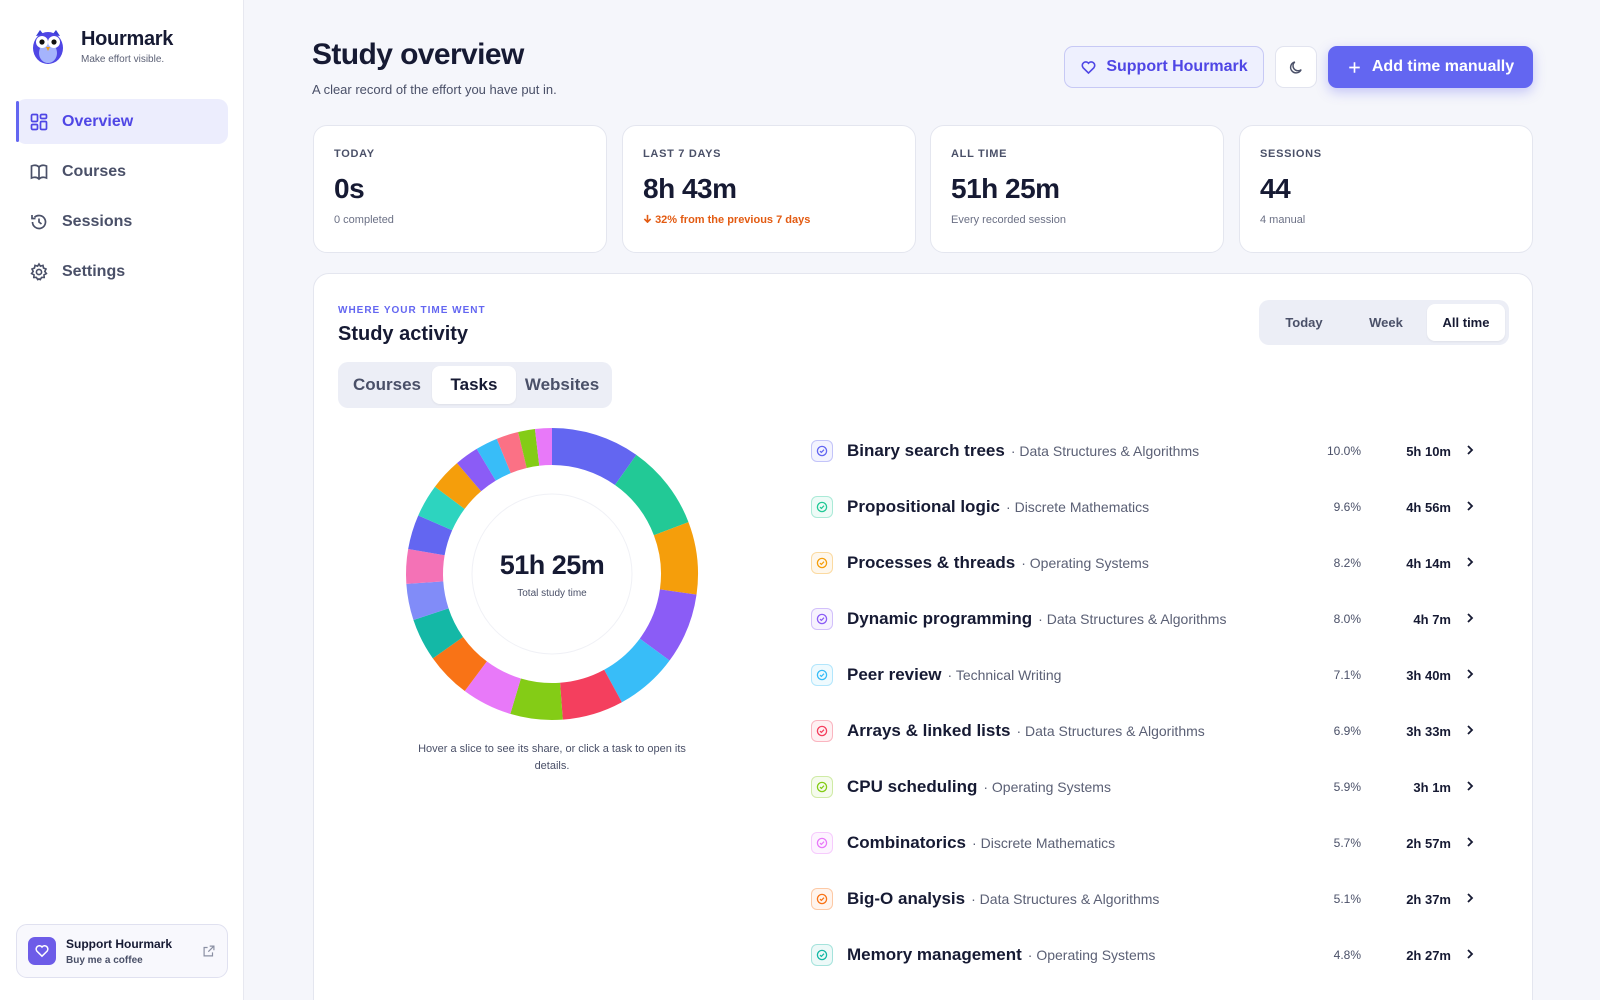  Describe the element at coordinates (1161, 675) in the screenshot. I see `task-row: Peer review · Technical Writing 7.1% 3h 40m` at that location.